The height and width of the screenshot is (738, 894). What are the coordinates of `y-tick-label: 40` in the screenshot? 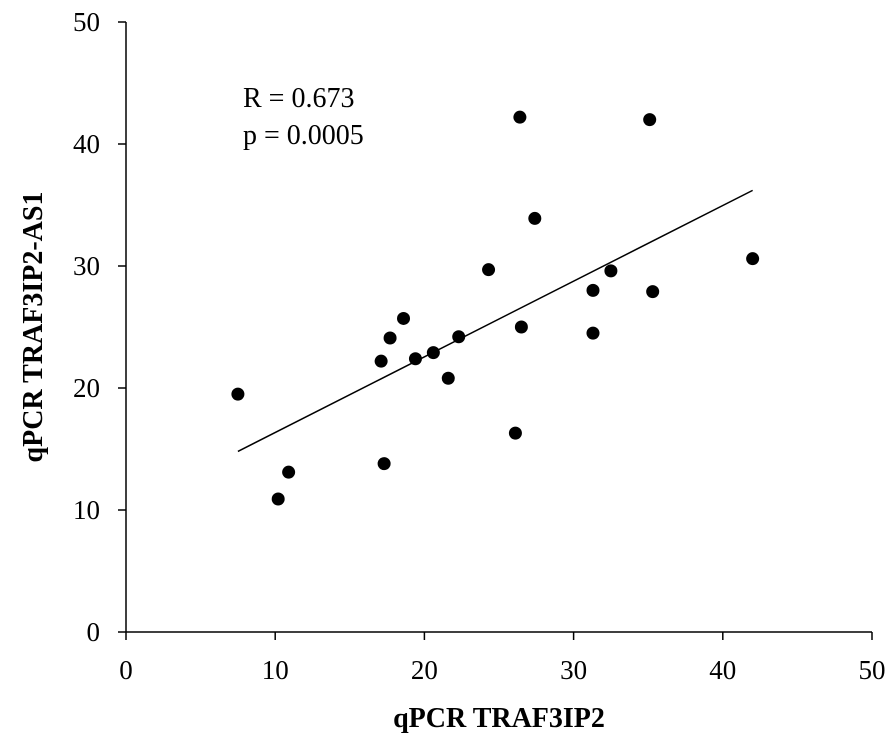 It's located at (86, 144).